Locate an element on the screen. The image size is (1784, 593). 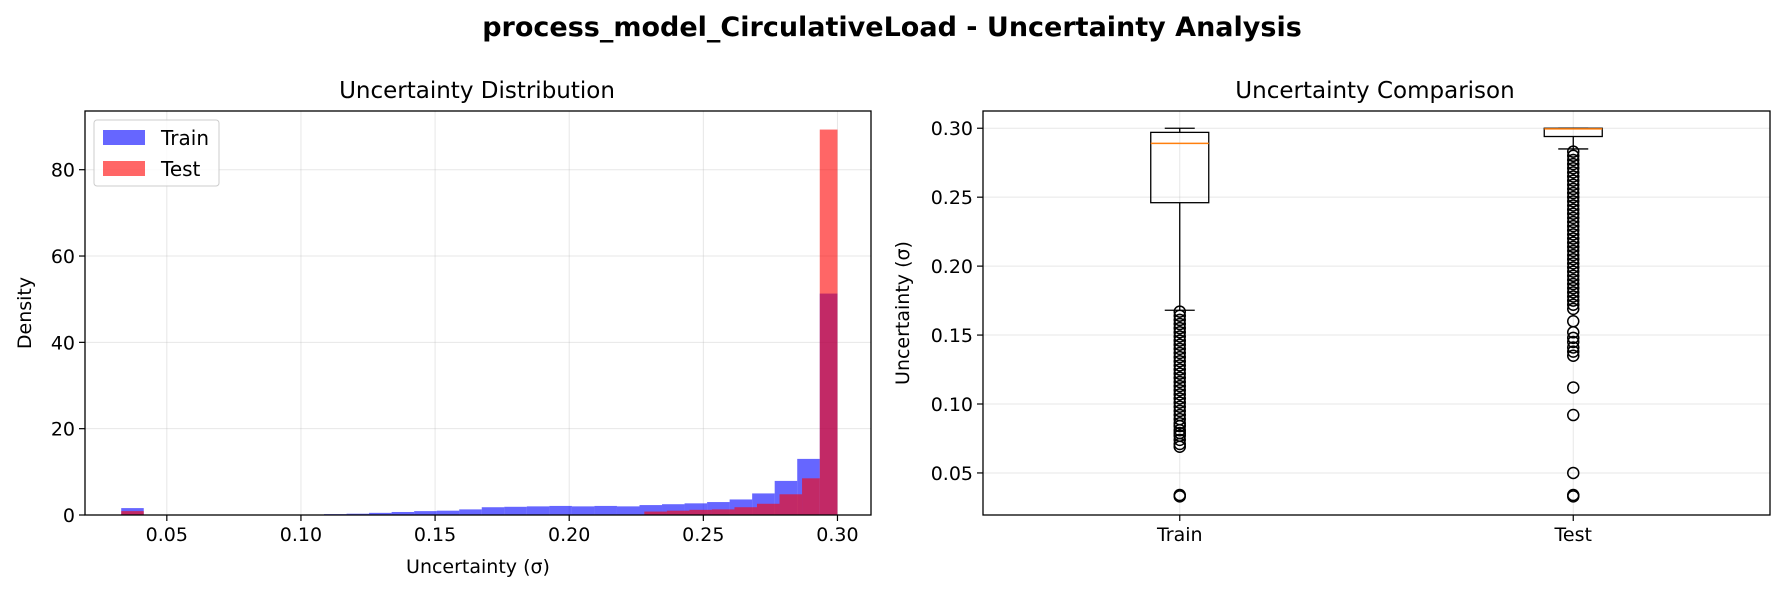
histogram-title: Uncertainty Distribution is located at coordinates (477, 91).